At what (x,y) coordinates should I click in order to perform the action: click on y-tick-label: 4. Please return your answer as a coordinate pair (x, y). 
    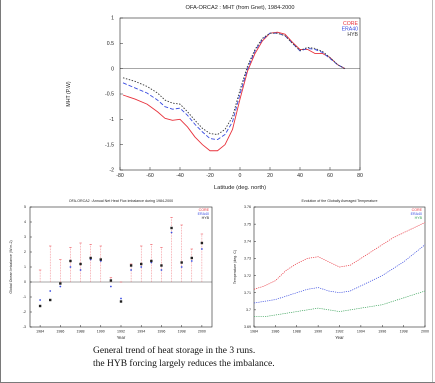
    Looking at the image, I should click on (25, 222).